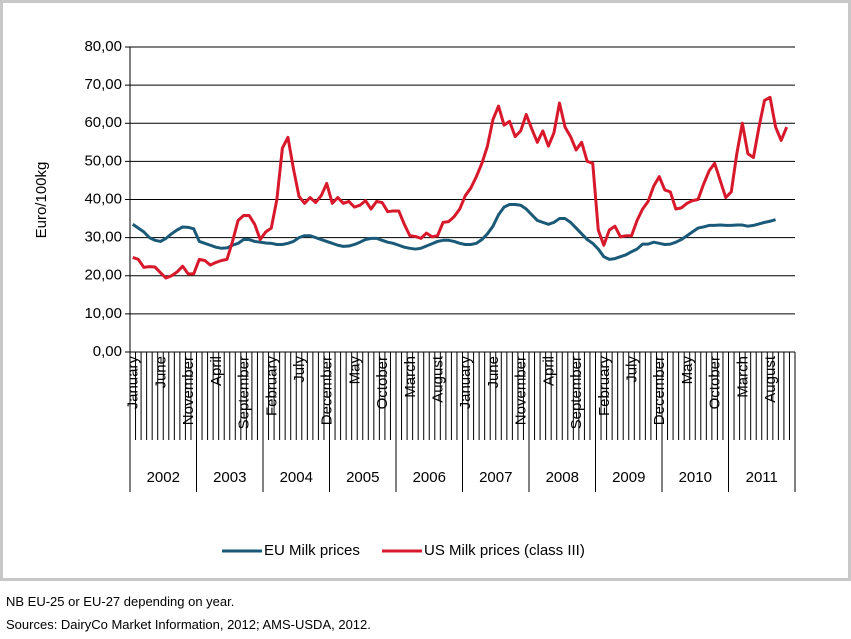 This screenshot has width=851, height=639. What do you see at coordinates (103, 237) in the screenshot?
I see `y-tick-label: 30,00` at bounding box center [103, 237].